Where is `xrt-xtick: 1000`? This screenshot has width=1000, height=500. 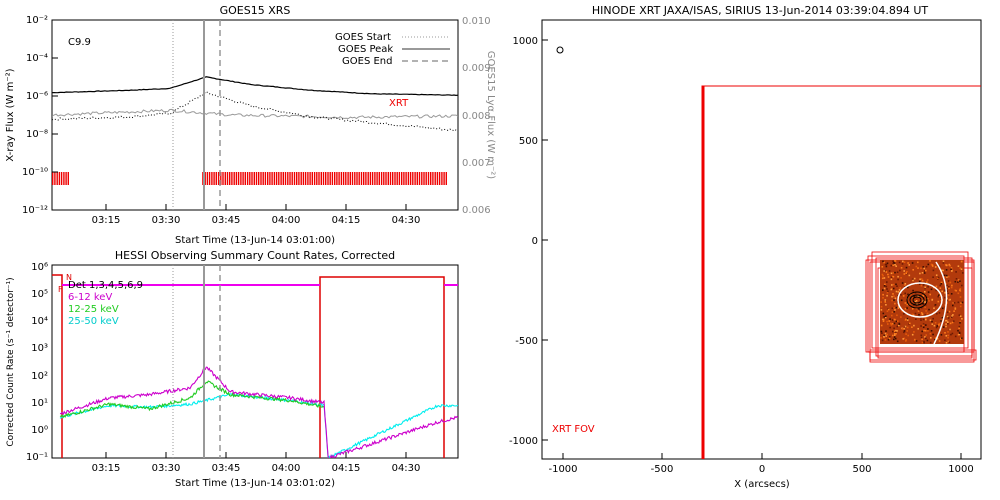
xrt-xtick: 1000 is located at coordinates (960, 469).